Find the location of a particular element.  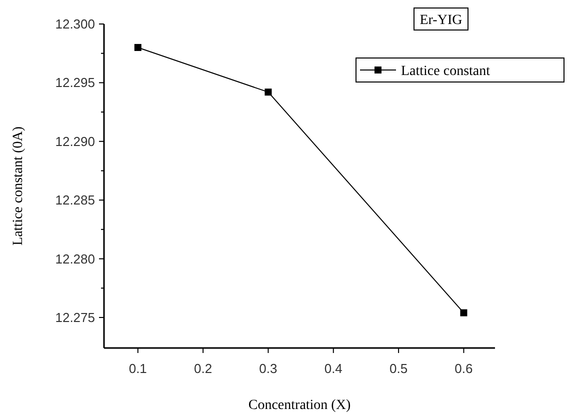

x-axis-title: Concentration (X) is located at coordinates (299, 405).